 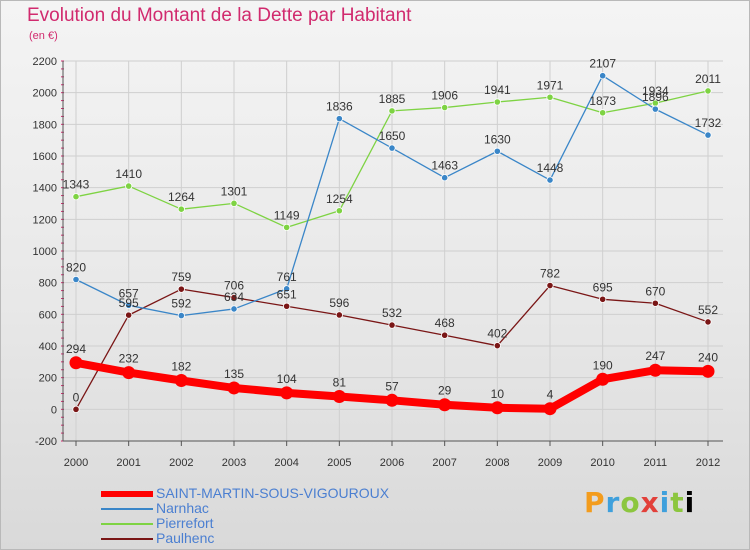 What do you see at coordinates (76, 349) in the screenshot?
I see `data-label: 294` at bounding box center [76, 349].